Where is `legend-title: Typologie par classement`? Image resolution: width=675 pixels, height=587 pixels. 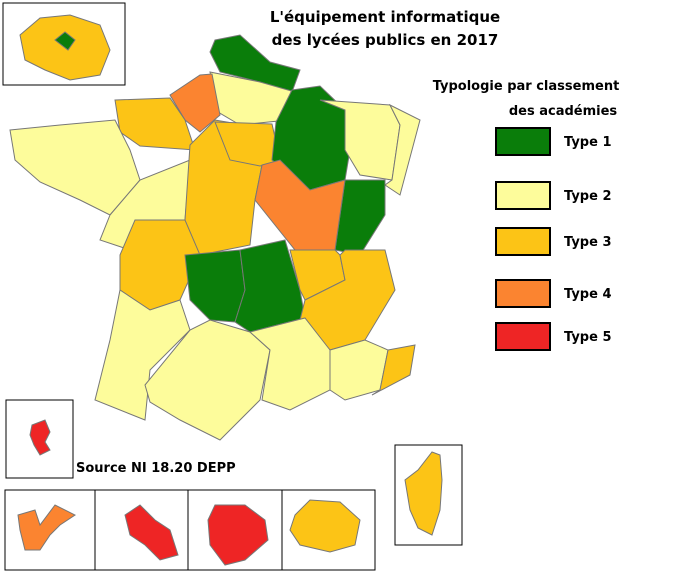
legend-title: Typologie par classement is located at coordinates (526, 86).